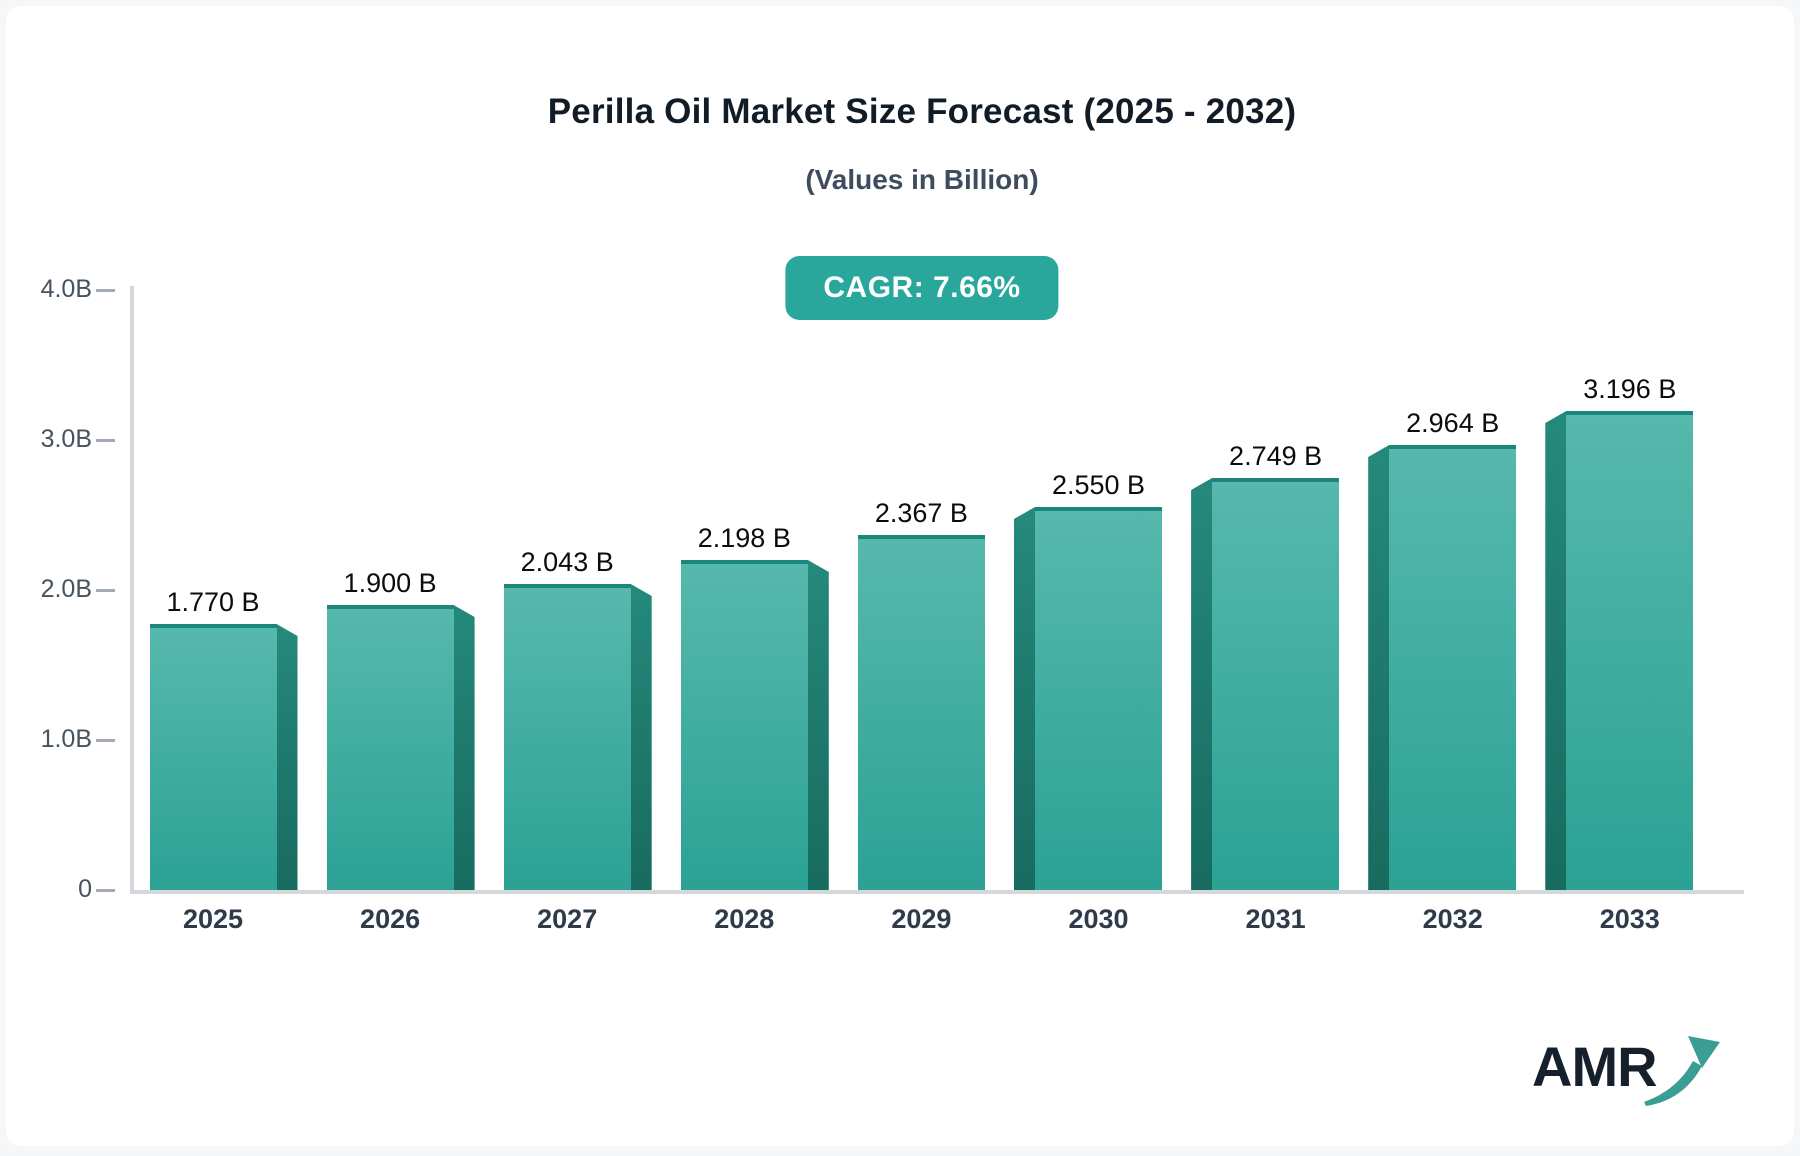 Image resolution: width=1800 pixels, height=1156 pixels. Describe the element at coordinates (213, 602) in the screenshot. I see `bar-value-label: 1.770 B` at that location.